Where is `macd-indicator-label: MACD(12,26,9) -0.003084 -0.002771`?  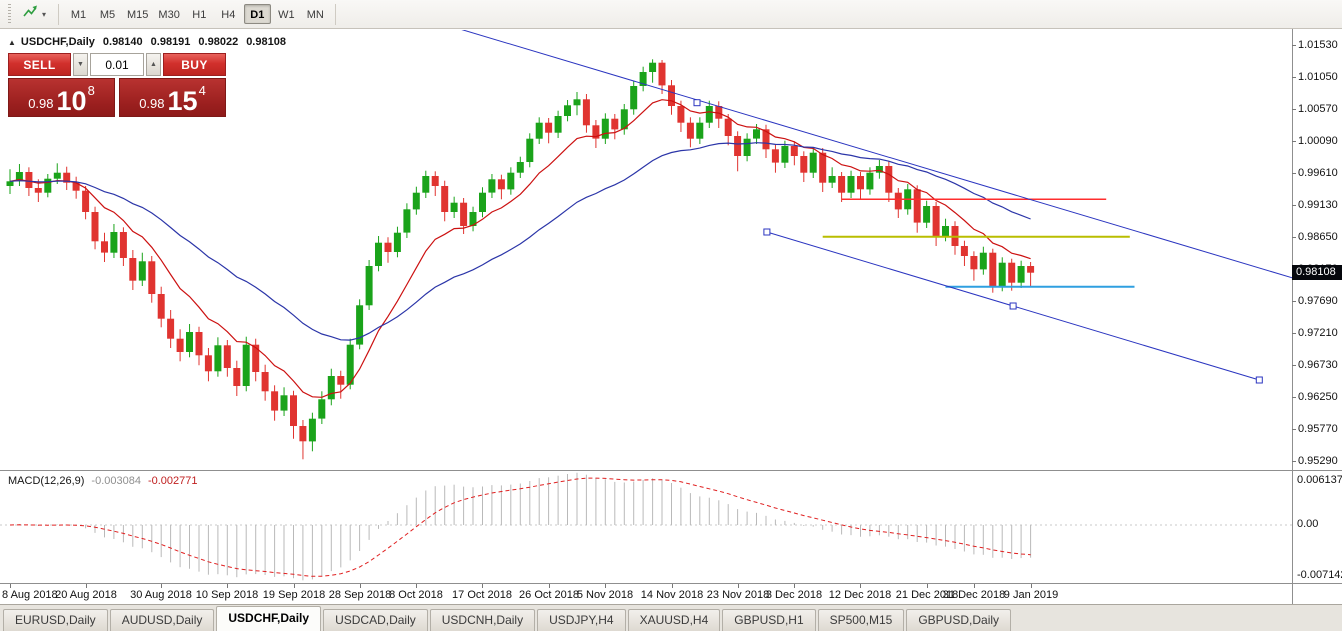
macd-indicator-label: MACD(12,26,9) -0.003084 -0.002771 is located at coordinates (103, 481).